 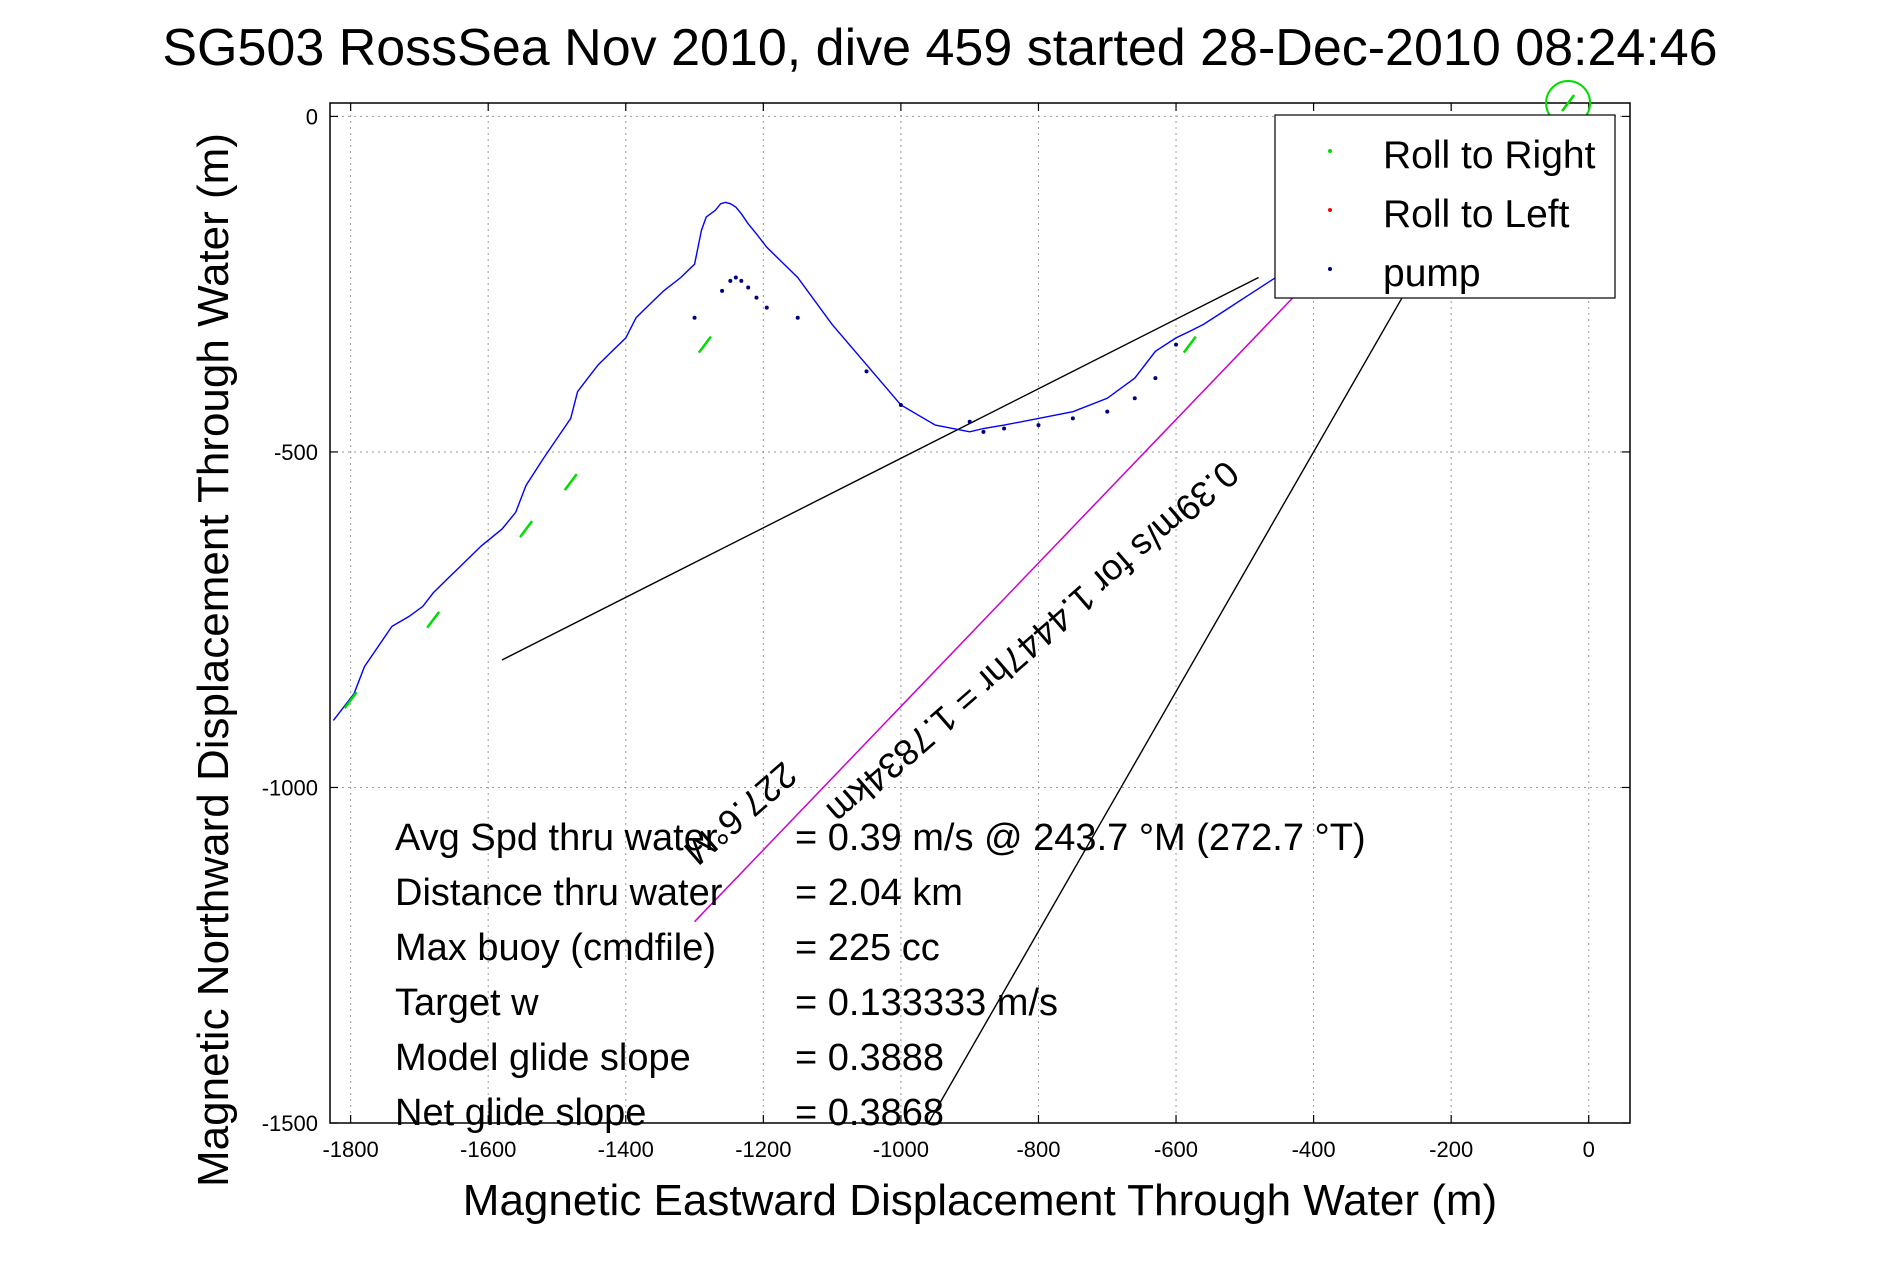 What do you see at coordinates (290, 787) in the screenshot?
I see `y-tick-label: -1000` at bounding box center [290, 787].